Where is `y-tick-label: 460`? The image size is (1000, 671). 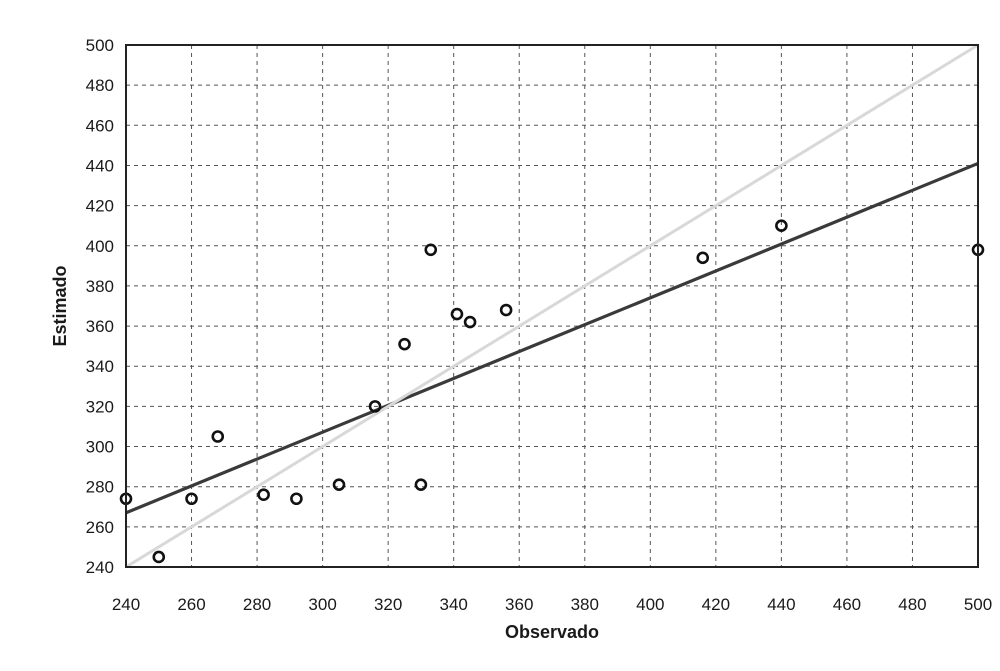 y-tick-label: 460 is located at coordinates (100, 125).